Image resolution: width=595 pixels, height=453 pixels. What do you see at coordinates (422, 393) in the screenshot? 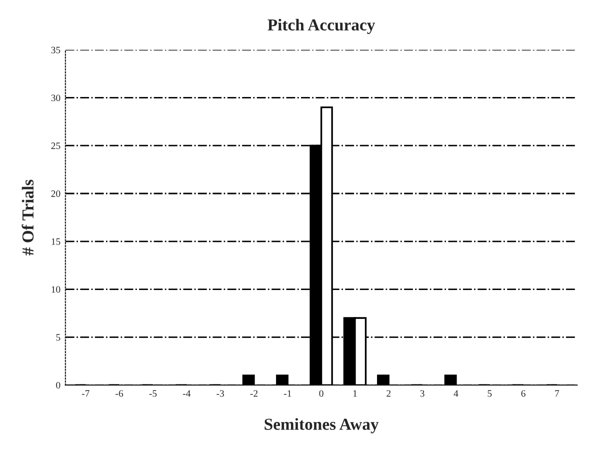
I see `x-tick-label: 3` at bounding box center [422, 393].